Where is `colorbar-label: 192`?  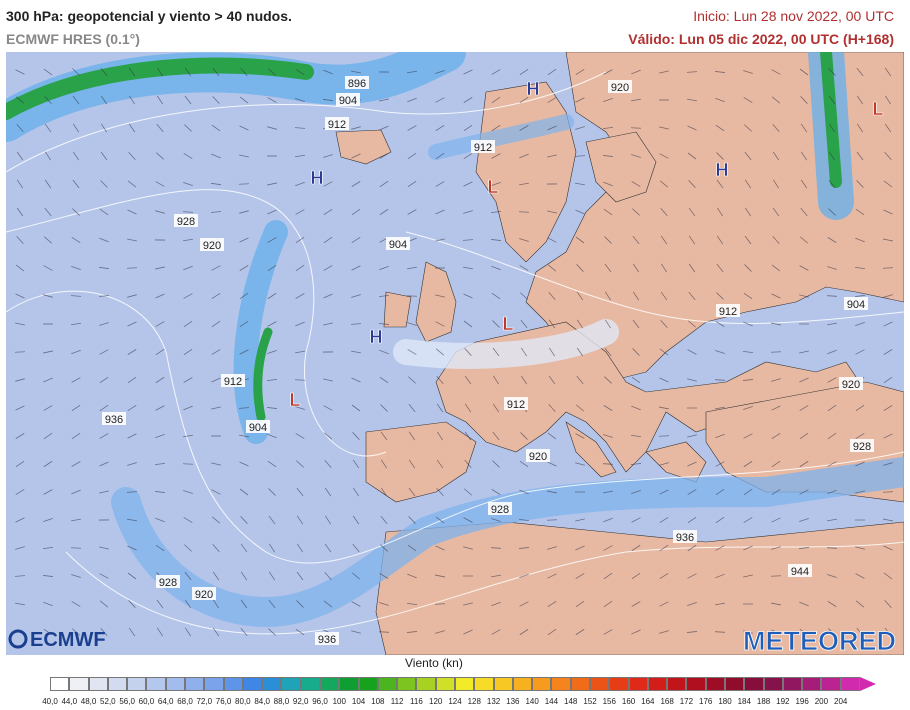 colorbar-label: 192 is located at coordinates (783, 701).